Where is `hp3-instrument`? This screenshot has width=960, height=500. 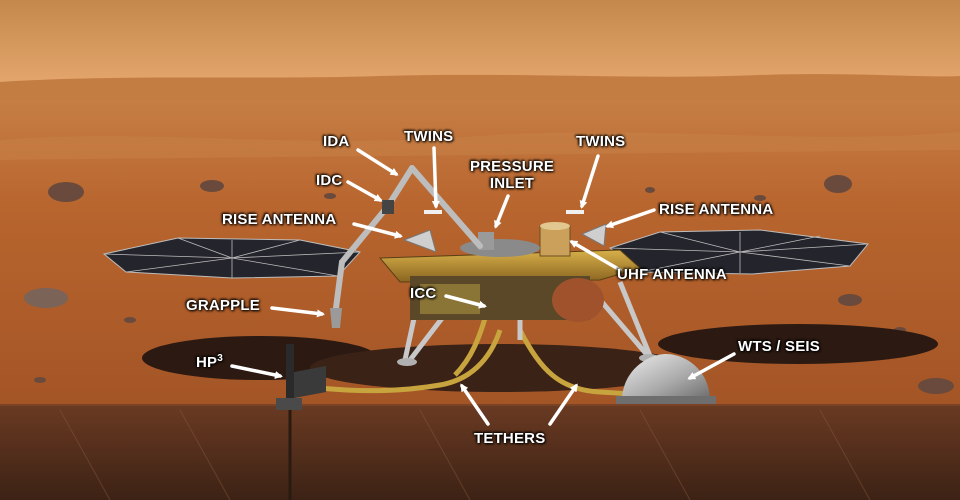
hp3-instrument is located at coordinates (301, 422).